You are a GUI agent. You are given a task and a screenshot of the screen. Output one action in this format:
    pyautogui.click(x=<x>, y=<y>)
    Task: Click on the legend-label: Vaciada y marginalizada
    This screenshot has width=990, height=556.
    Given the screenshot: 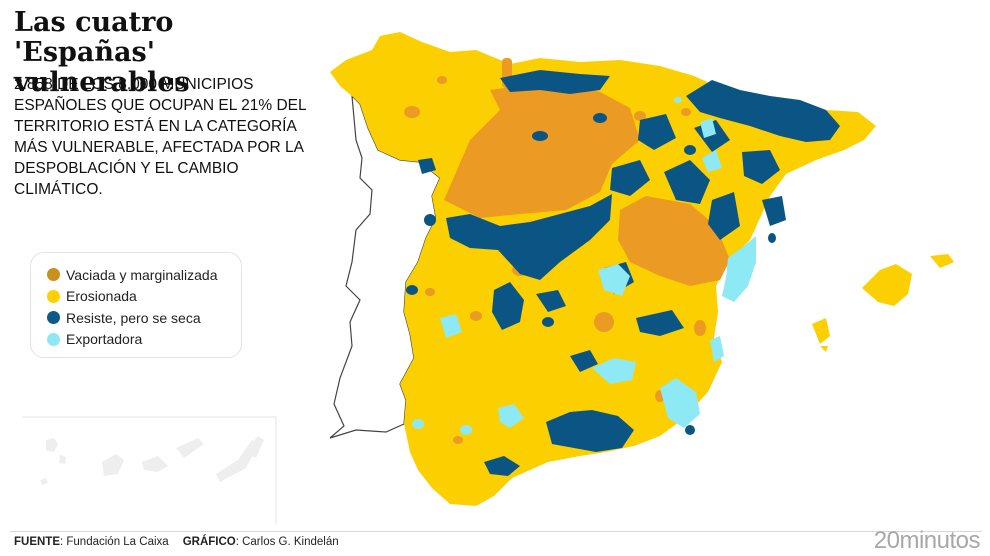 What is the action you would take?
    pyautogui.click(x=142, y=274)
    